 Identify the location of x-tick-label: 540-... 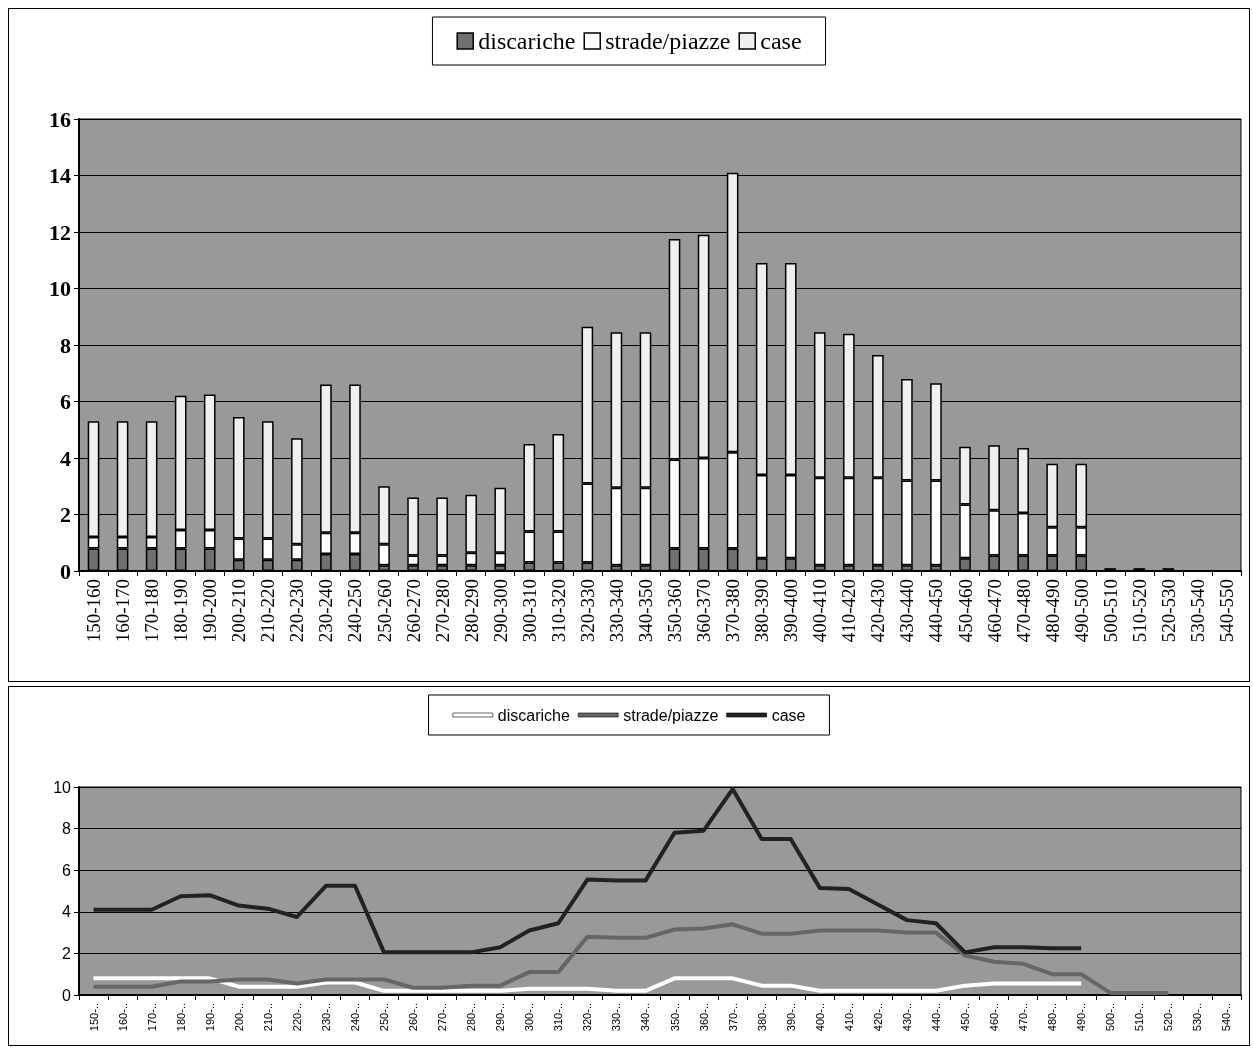
(1226, 1017).